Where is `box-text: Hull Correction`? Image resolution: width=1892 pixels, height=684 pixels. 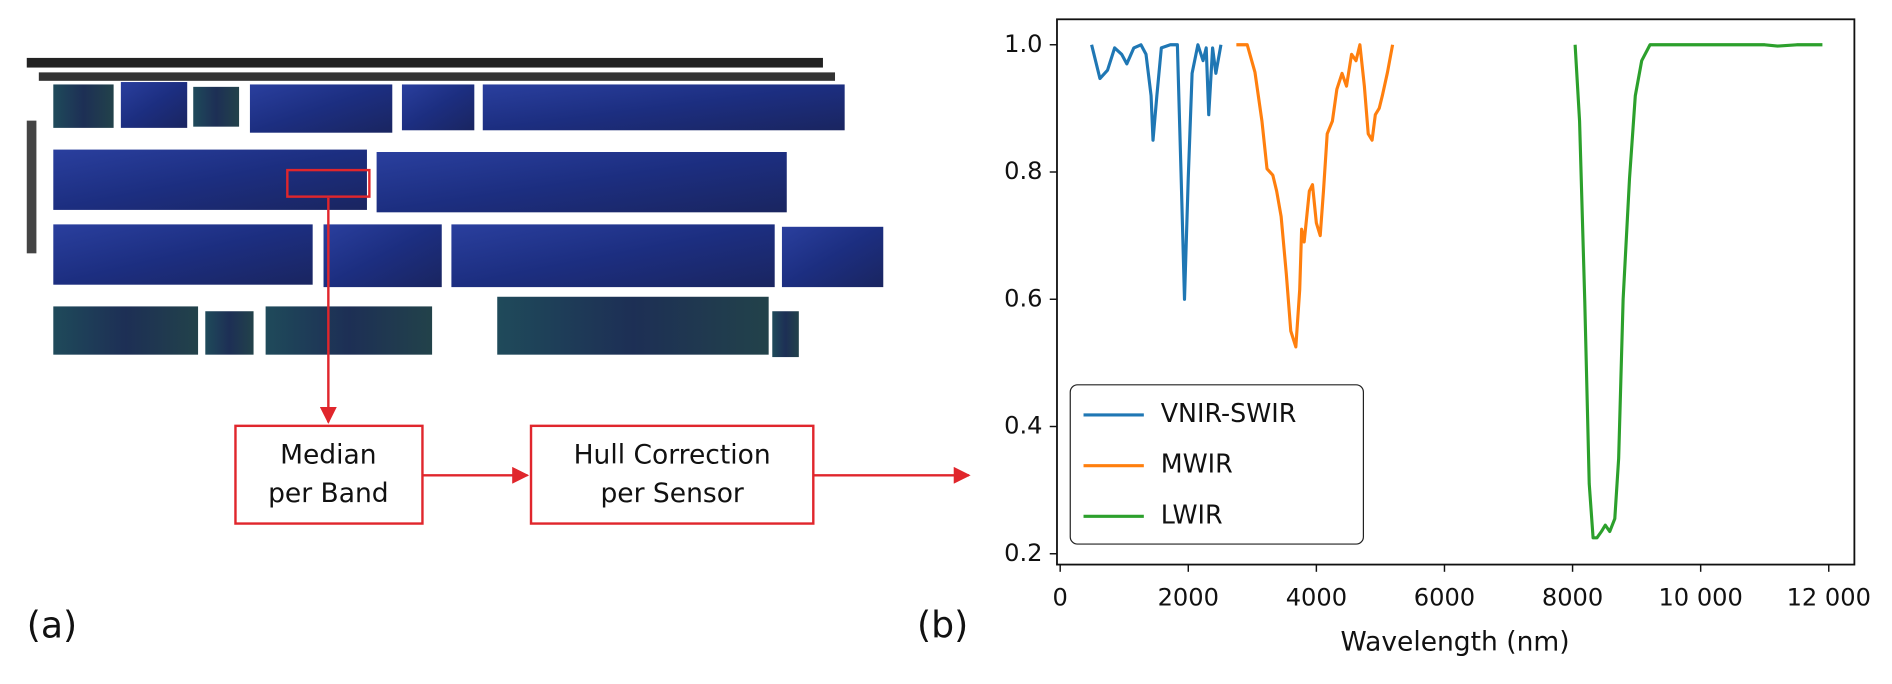
box-text: Hull Correction is located at coordinates (672, 455).